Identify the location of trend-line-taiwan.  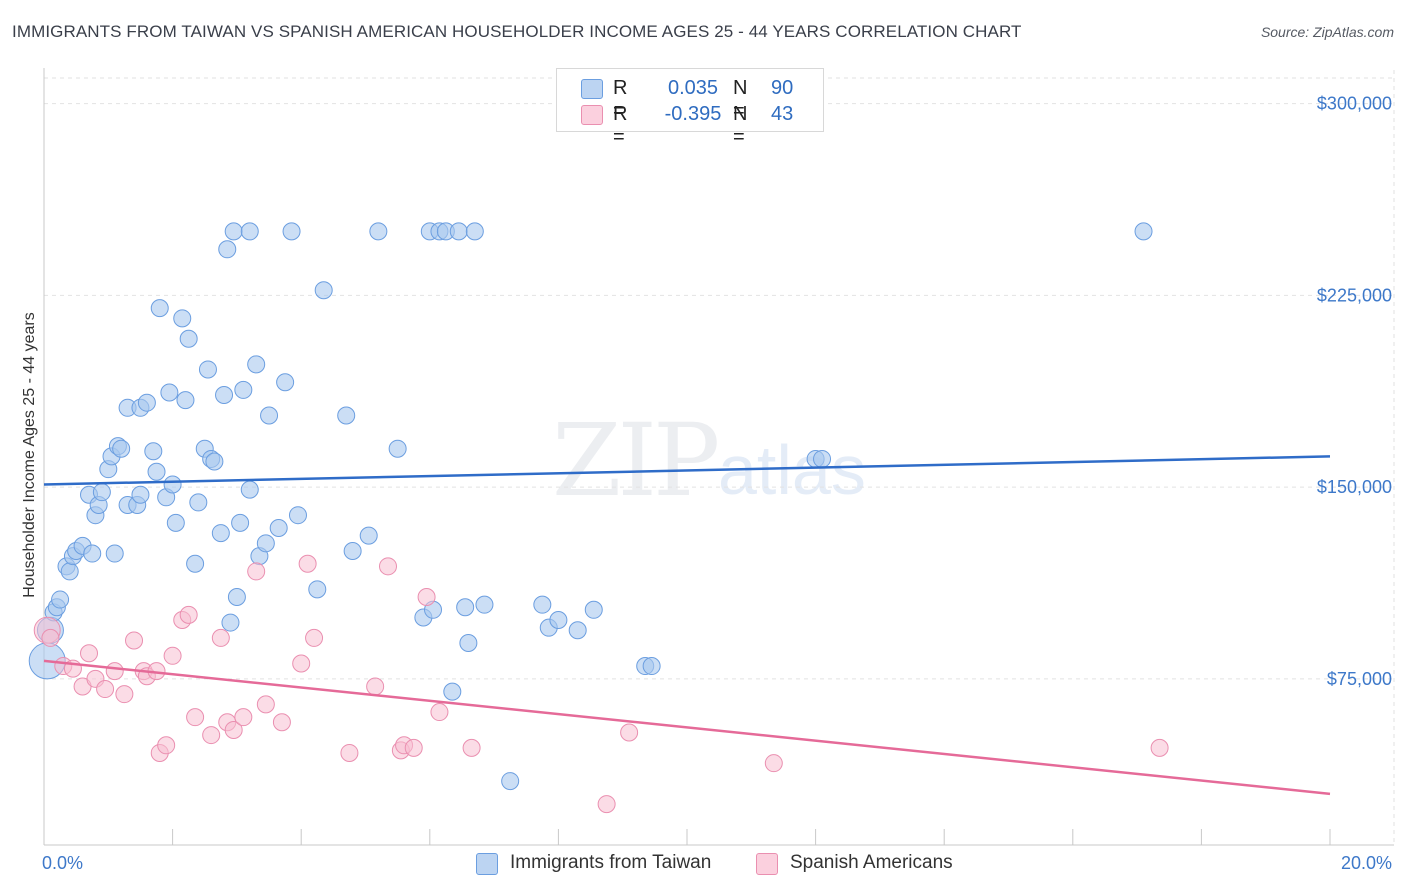
(687, 470).